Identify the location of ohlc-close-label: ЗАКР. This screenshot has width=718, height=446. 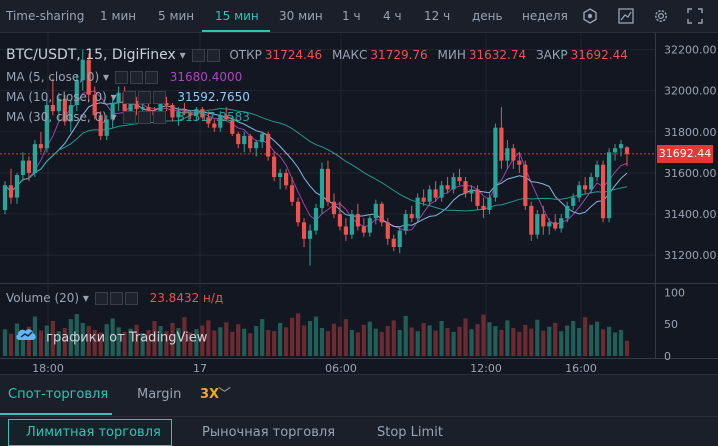
(551, 55).